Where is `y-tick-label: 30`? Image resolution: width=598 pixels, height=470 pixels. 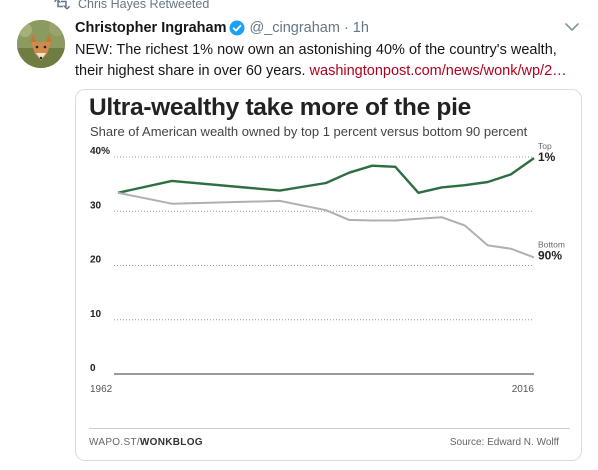
y-tick-label: 30 is located at coordinates (96, 205).